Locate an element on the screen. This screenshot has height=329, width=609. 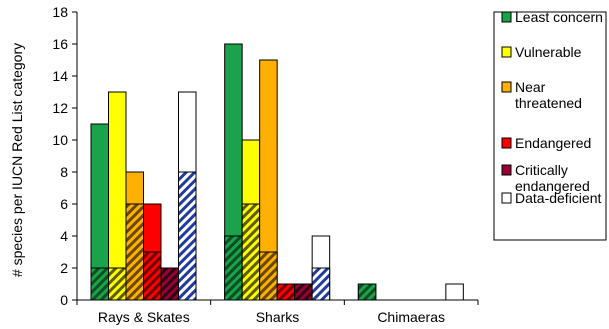
y-tick-label: 14 is located at coordinates (60, 76).